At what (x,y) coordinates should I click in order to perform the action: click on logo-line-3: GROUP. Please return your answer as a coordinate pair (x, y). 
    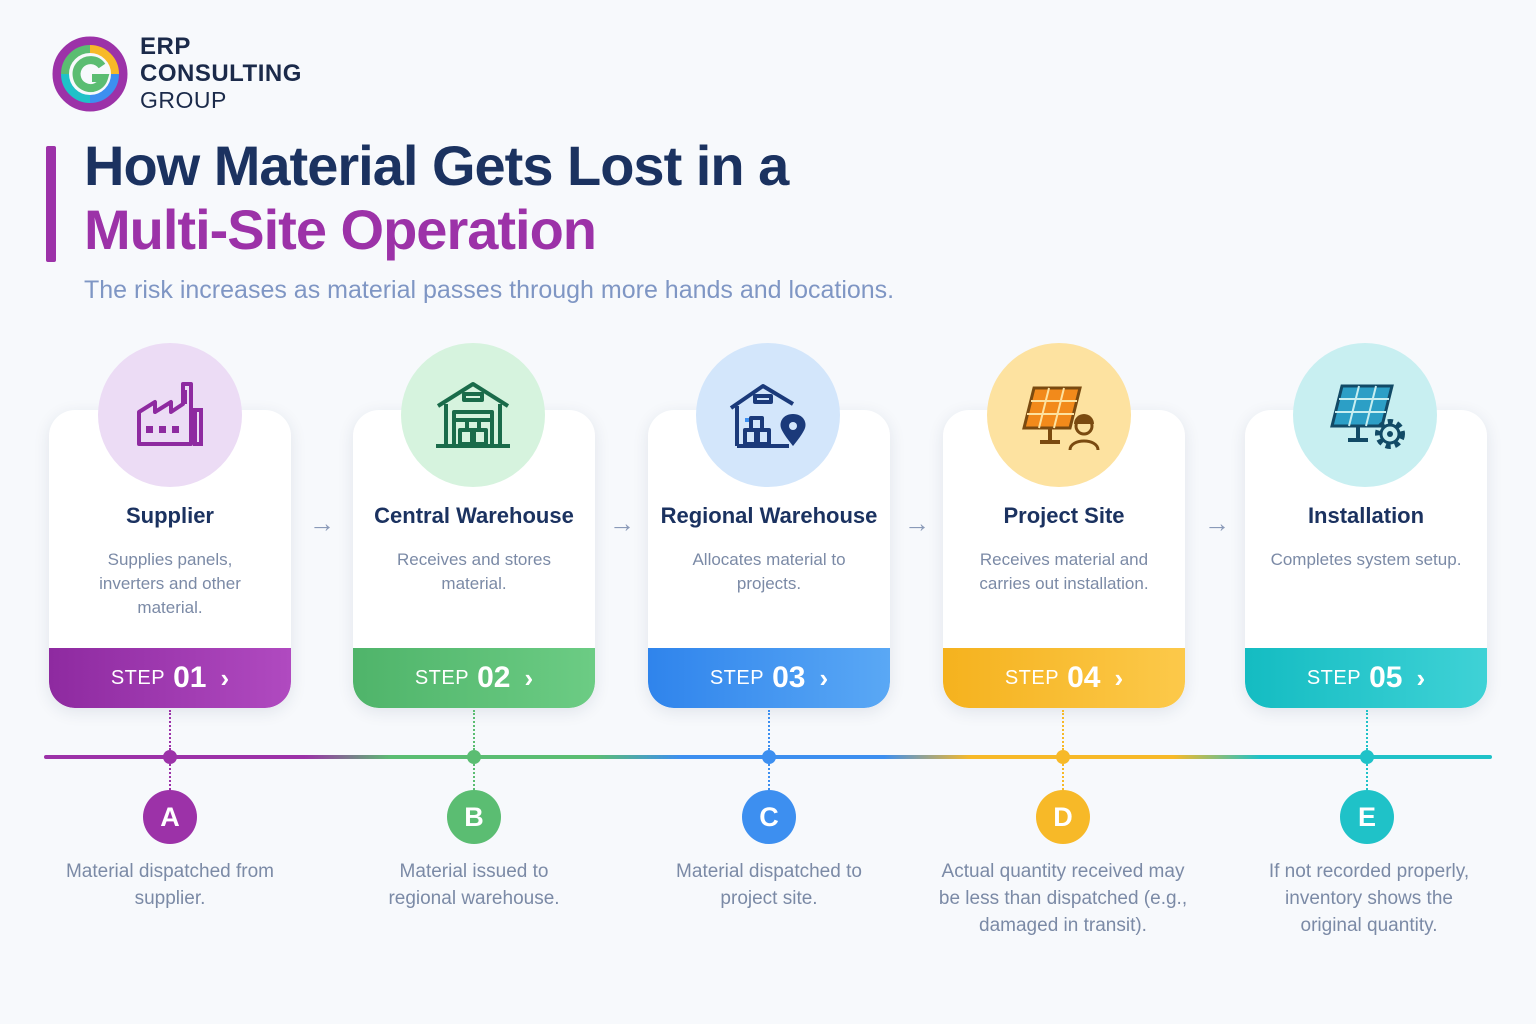
    Looking at the image, I should click on (183, 100).